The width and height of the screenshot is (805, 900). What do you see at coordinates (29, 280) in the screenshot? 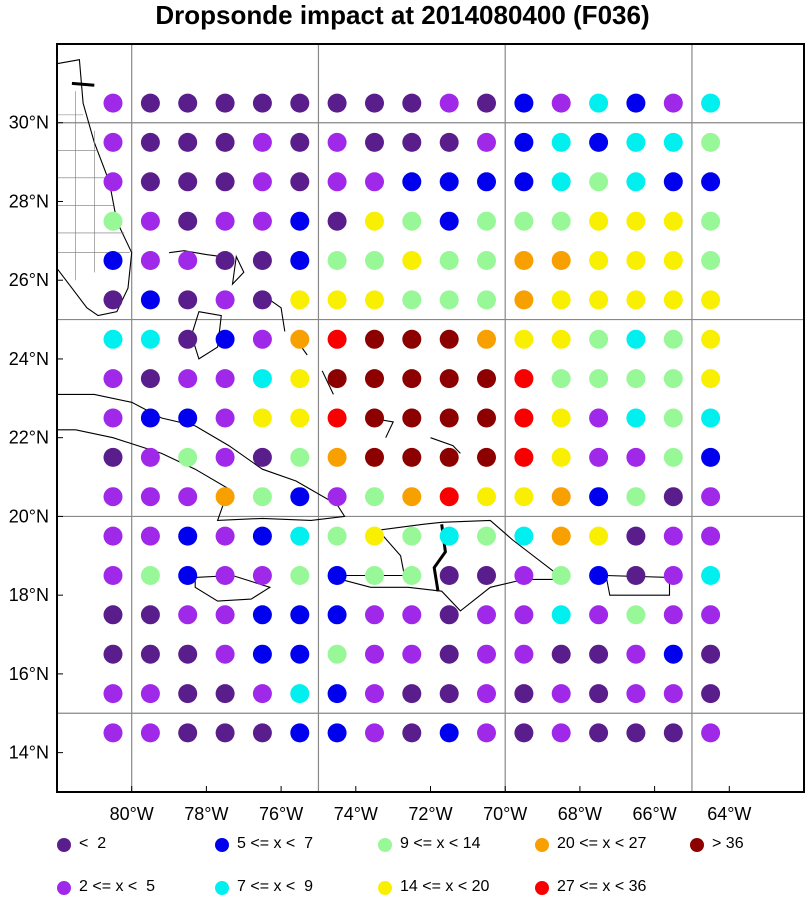
I see `lat-label: 26°N` at bounding box center [29, 280].